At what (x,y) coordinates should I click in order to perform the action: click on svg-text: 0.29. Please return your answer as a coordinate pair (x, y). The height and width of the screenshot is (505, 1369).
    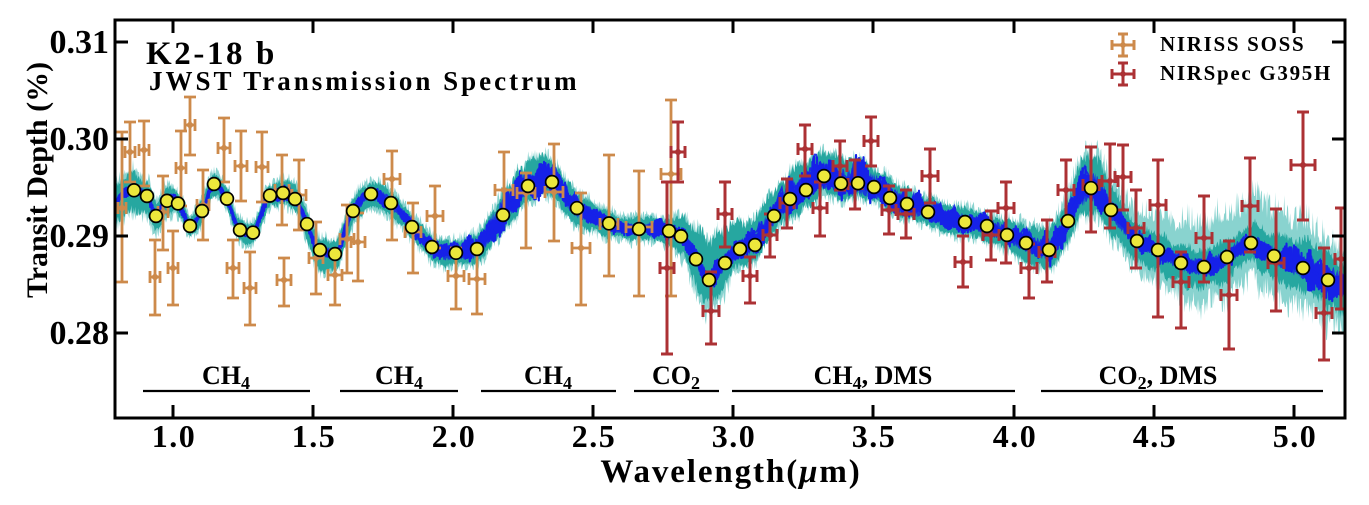
    Looking at the image, I should click on (80, 236).